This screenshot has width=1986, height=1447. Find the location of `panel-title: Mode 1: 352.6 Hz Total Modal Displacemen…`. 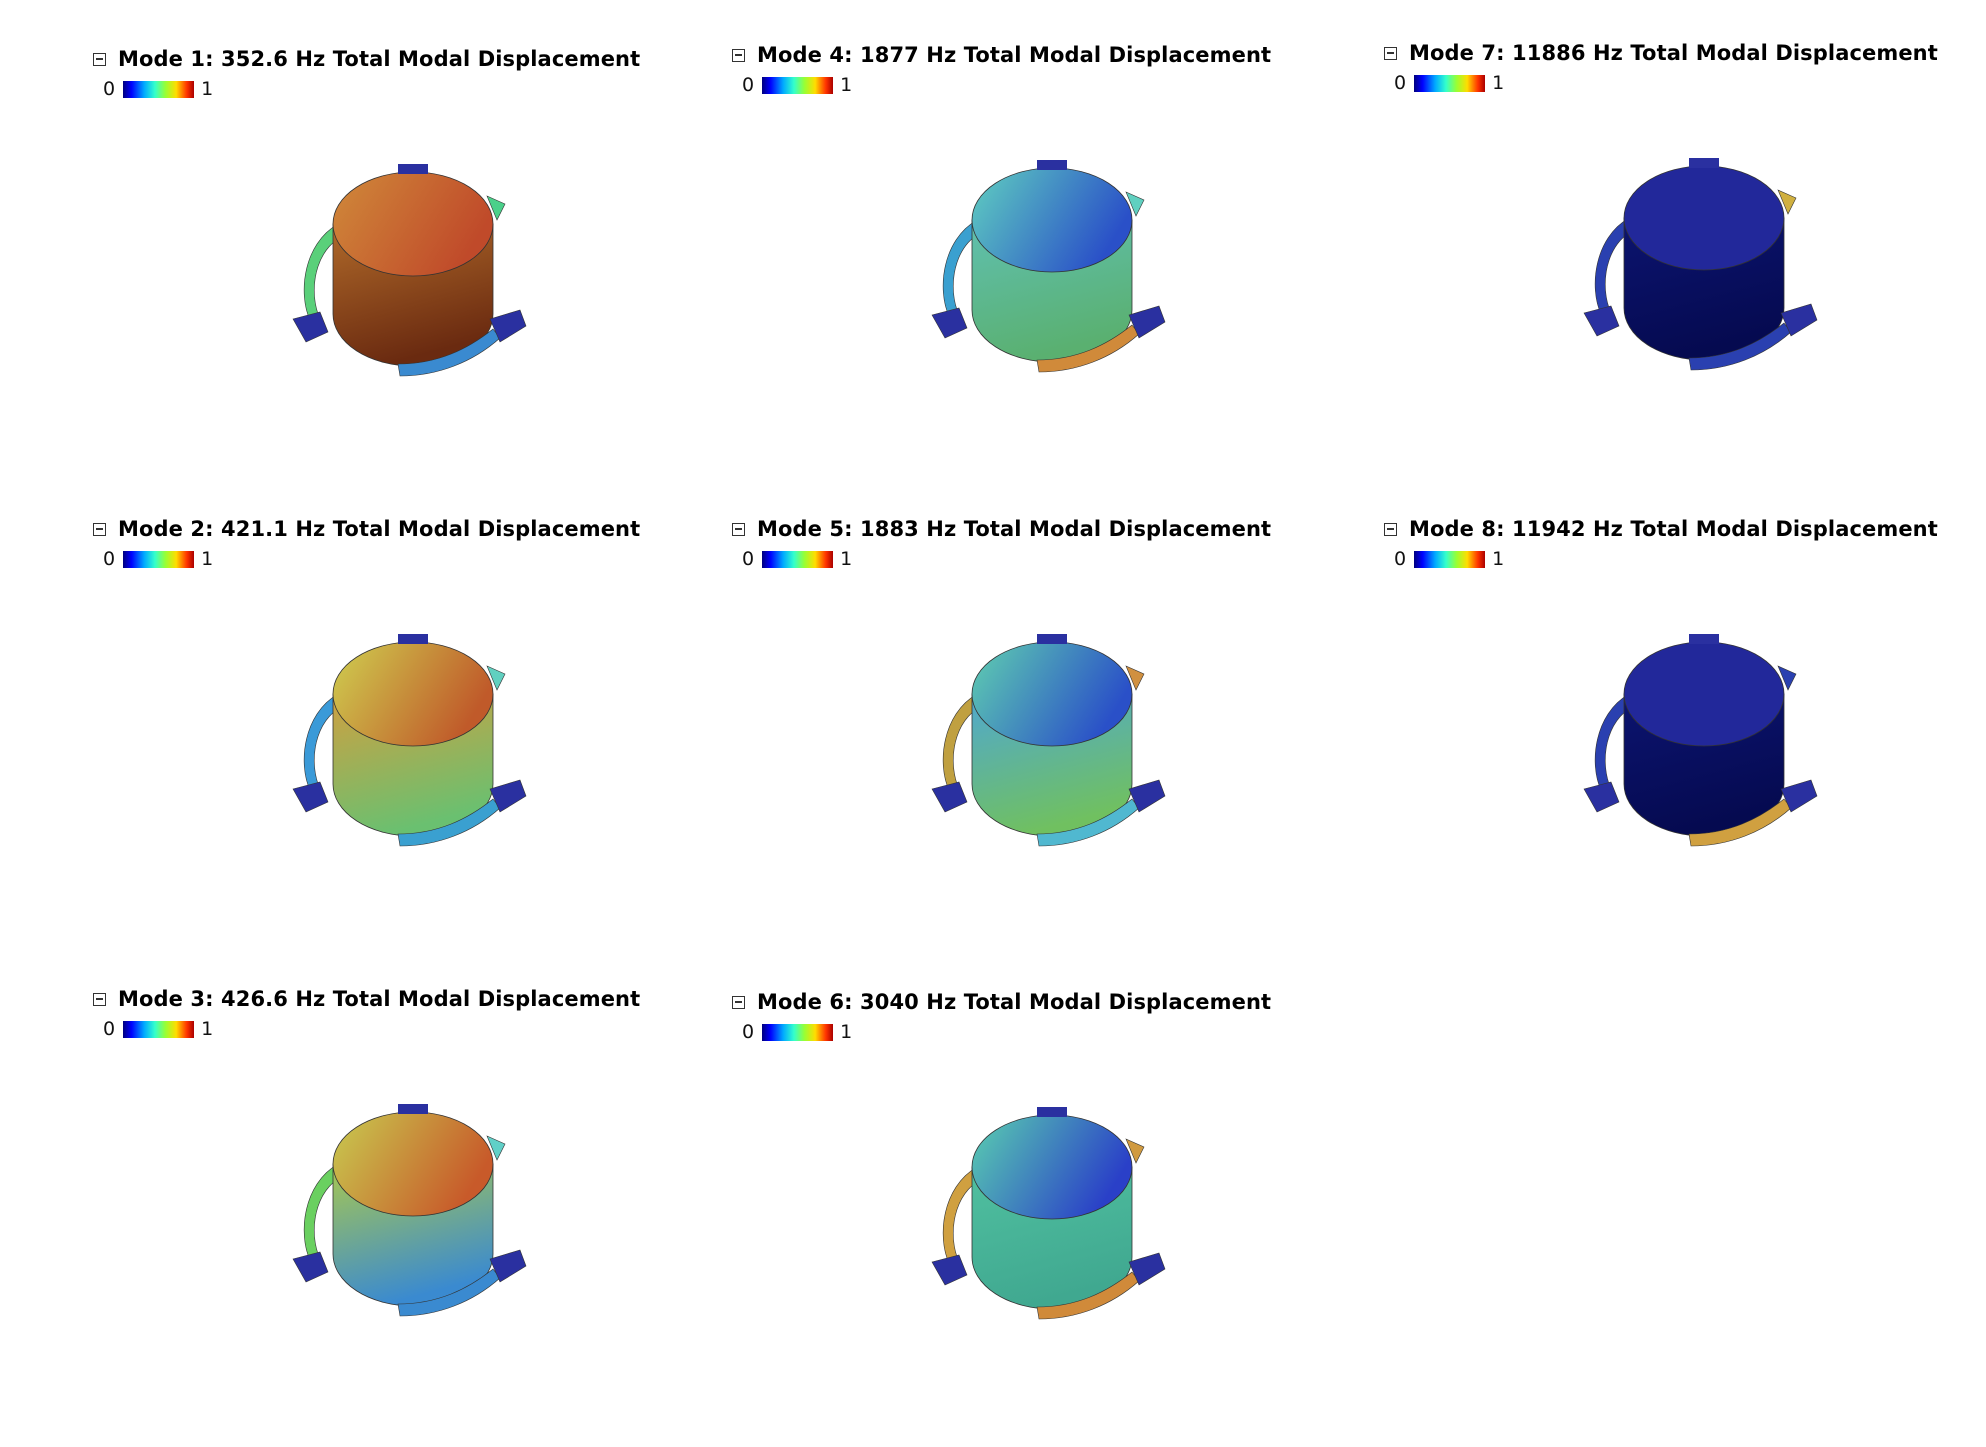

panel-title: Mode 1: 352.6 Hz Total Modal Displacemen… is located at coordinates (379, 59).